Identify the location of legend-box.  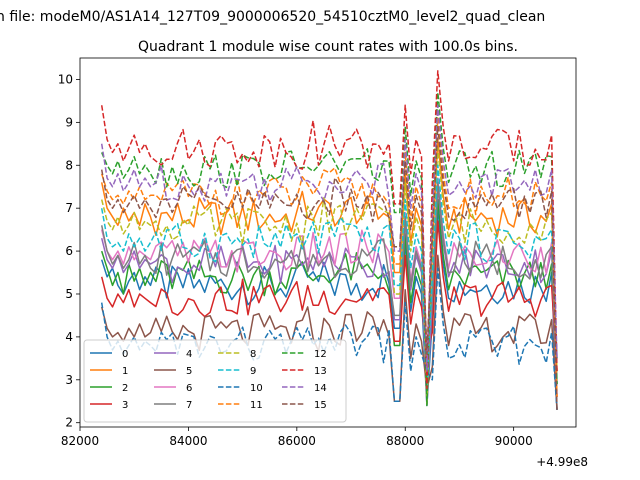
(215, 381).